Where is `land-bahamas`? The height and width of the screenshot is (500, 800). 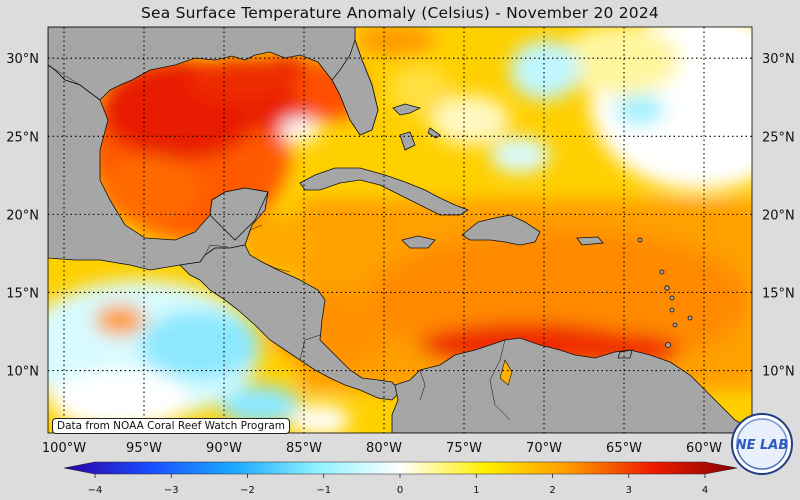
land-bahamas is located at coordinates (407, 109).